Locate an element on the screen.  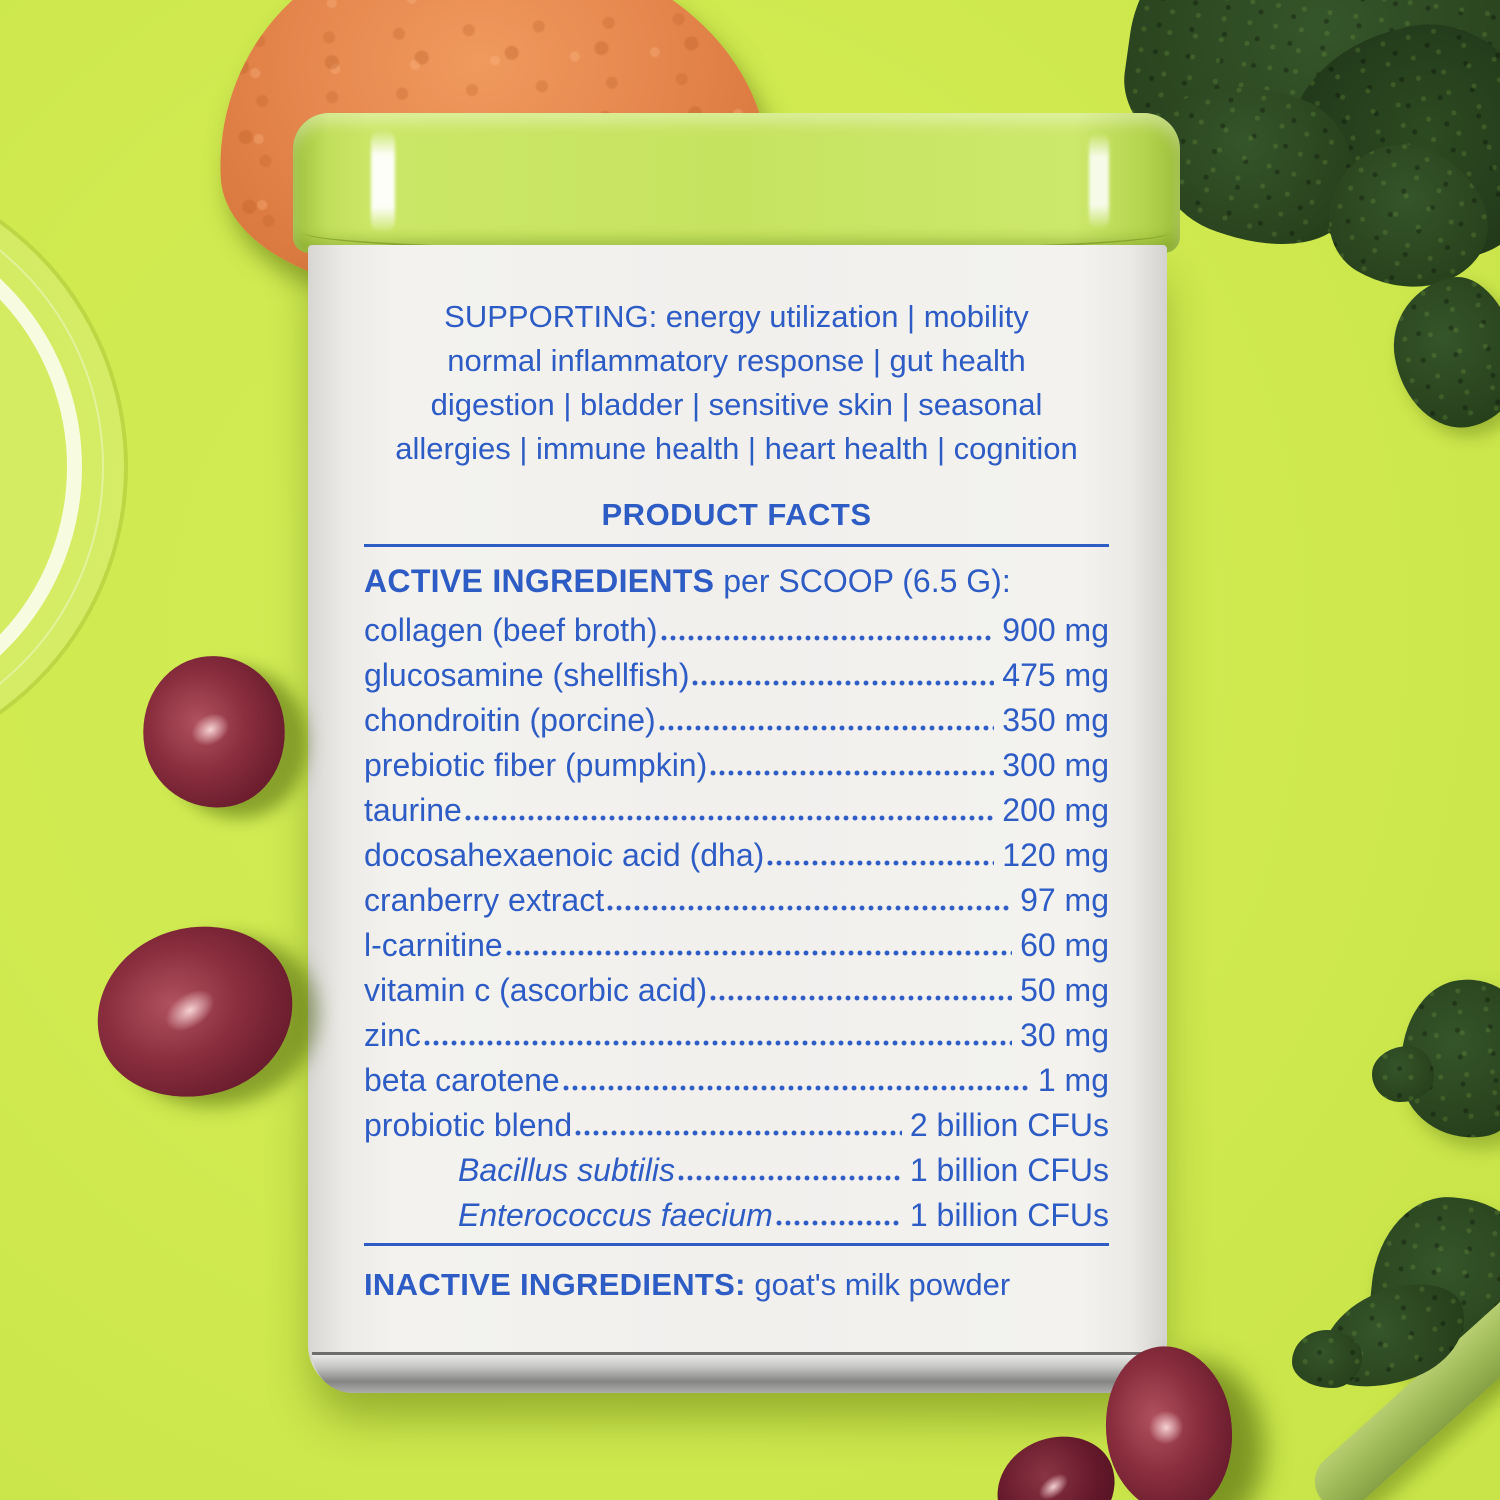
ingredient-amount: 350 mg is located at coordinates (1055, 720).